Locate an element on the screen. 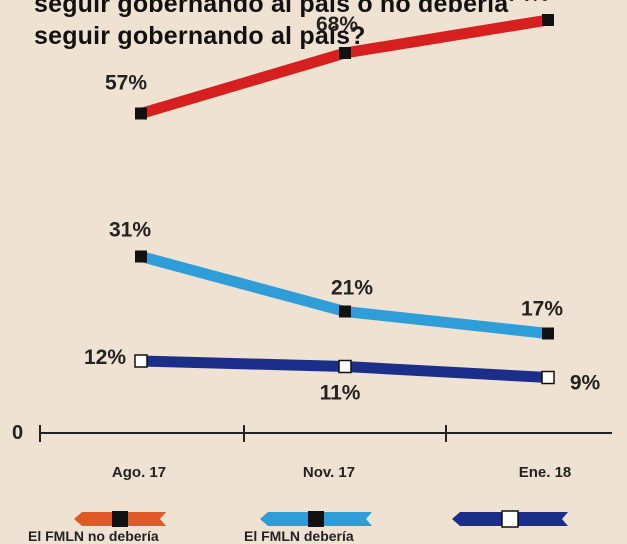  chart-title-line-2: seguir gobernando al país? is located at coordinates (200, 36).